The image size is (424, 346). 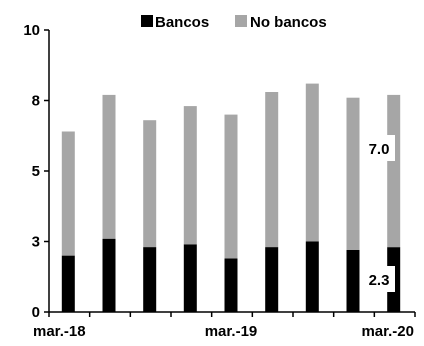 What do you see at coordinates (288, 22) in the screenshot?
I see `legend-label-no-bancos: No bancos` at bounding box center [288, 22].